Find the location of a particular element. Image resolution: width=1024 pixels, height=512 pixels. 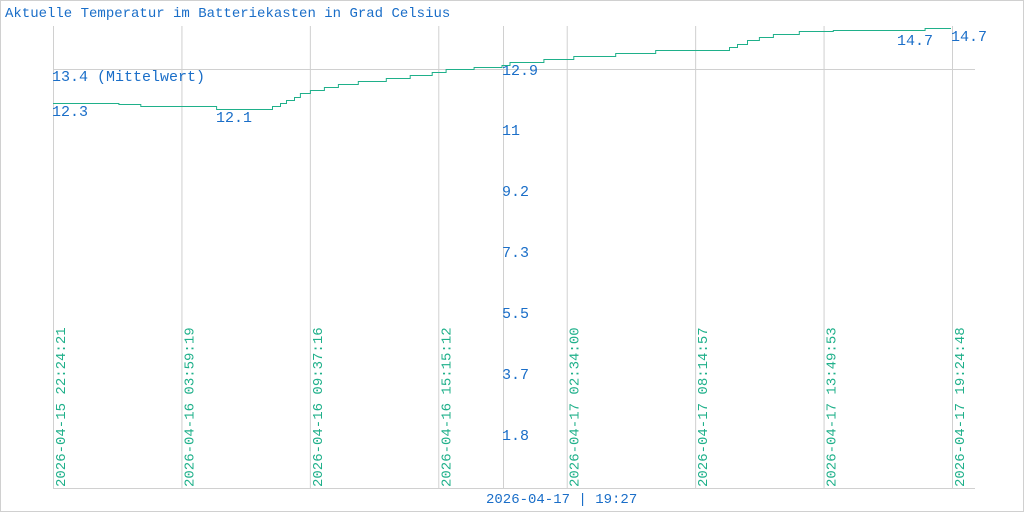

x-tick-label: 2026-04-16 03:59:19 is located at coordinates (190, 407).